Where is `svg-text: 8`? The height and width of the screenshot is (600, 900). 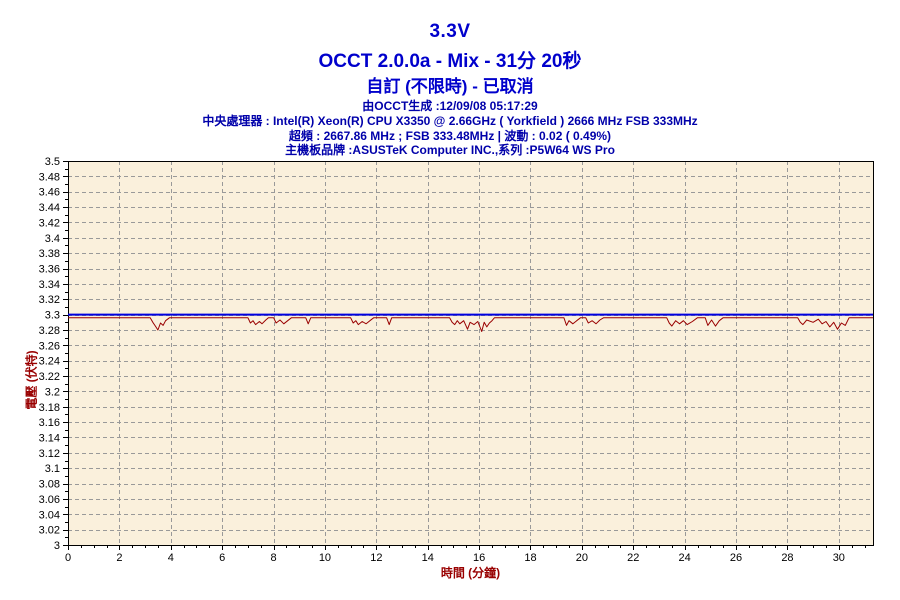 svg-text: 8 is located at coordinates (273, 558).